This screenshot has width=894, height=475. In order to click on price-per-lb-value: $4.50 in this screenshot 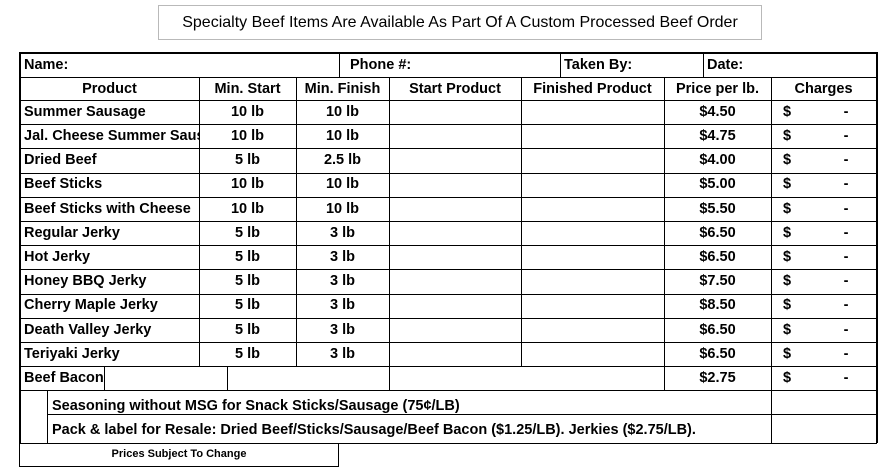, I will do `click(717, 111)`.